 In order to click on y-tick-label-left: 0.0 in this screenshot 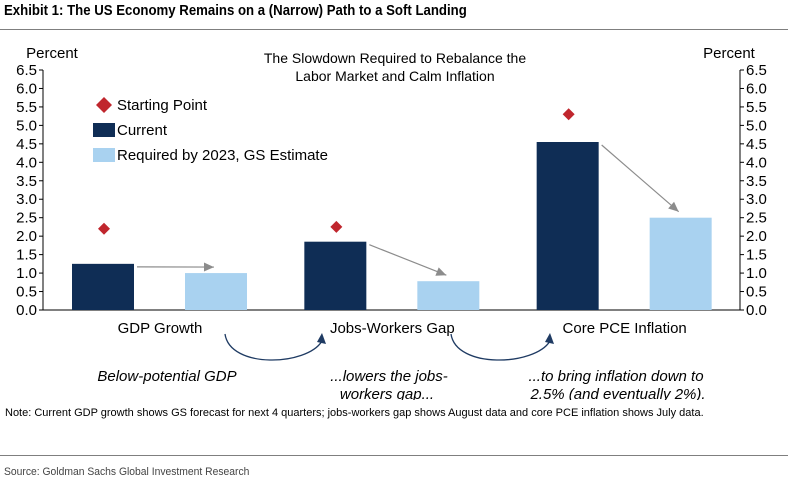, I will do `click(26, 310)`.